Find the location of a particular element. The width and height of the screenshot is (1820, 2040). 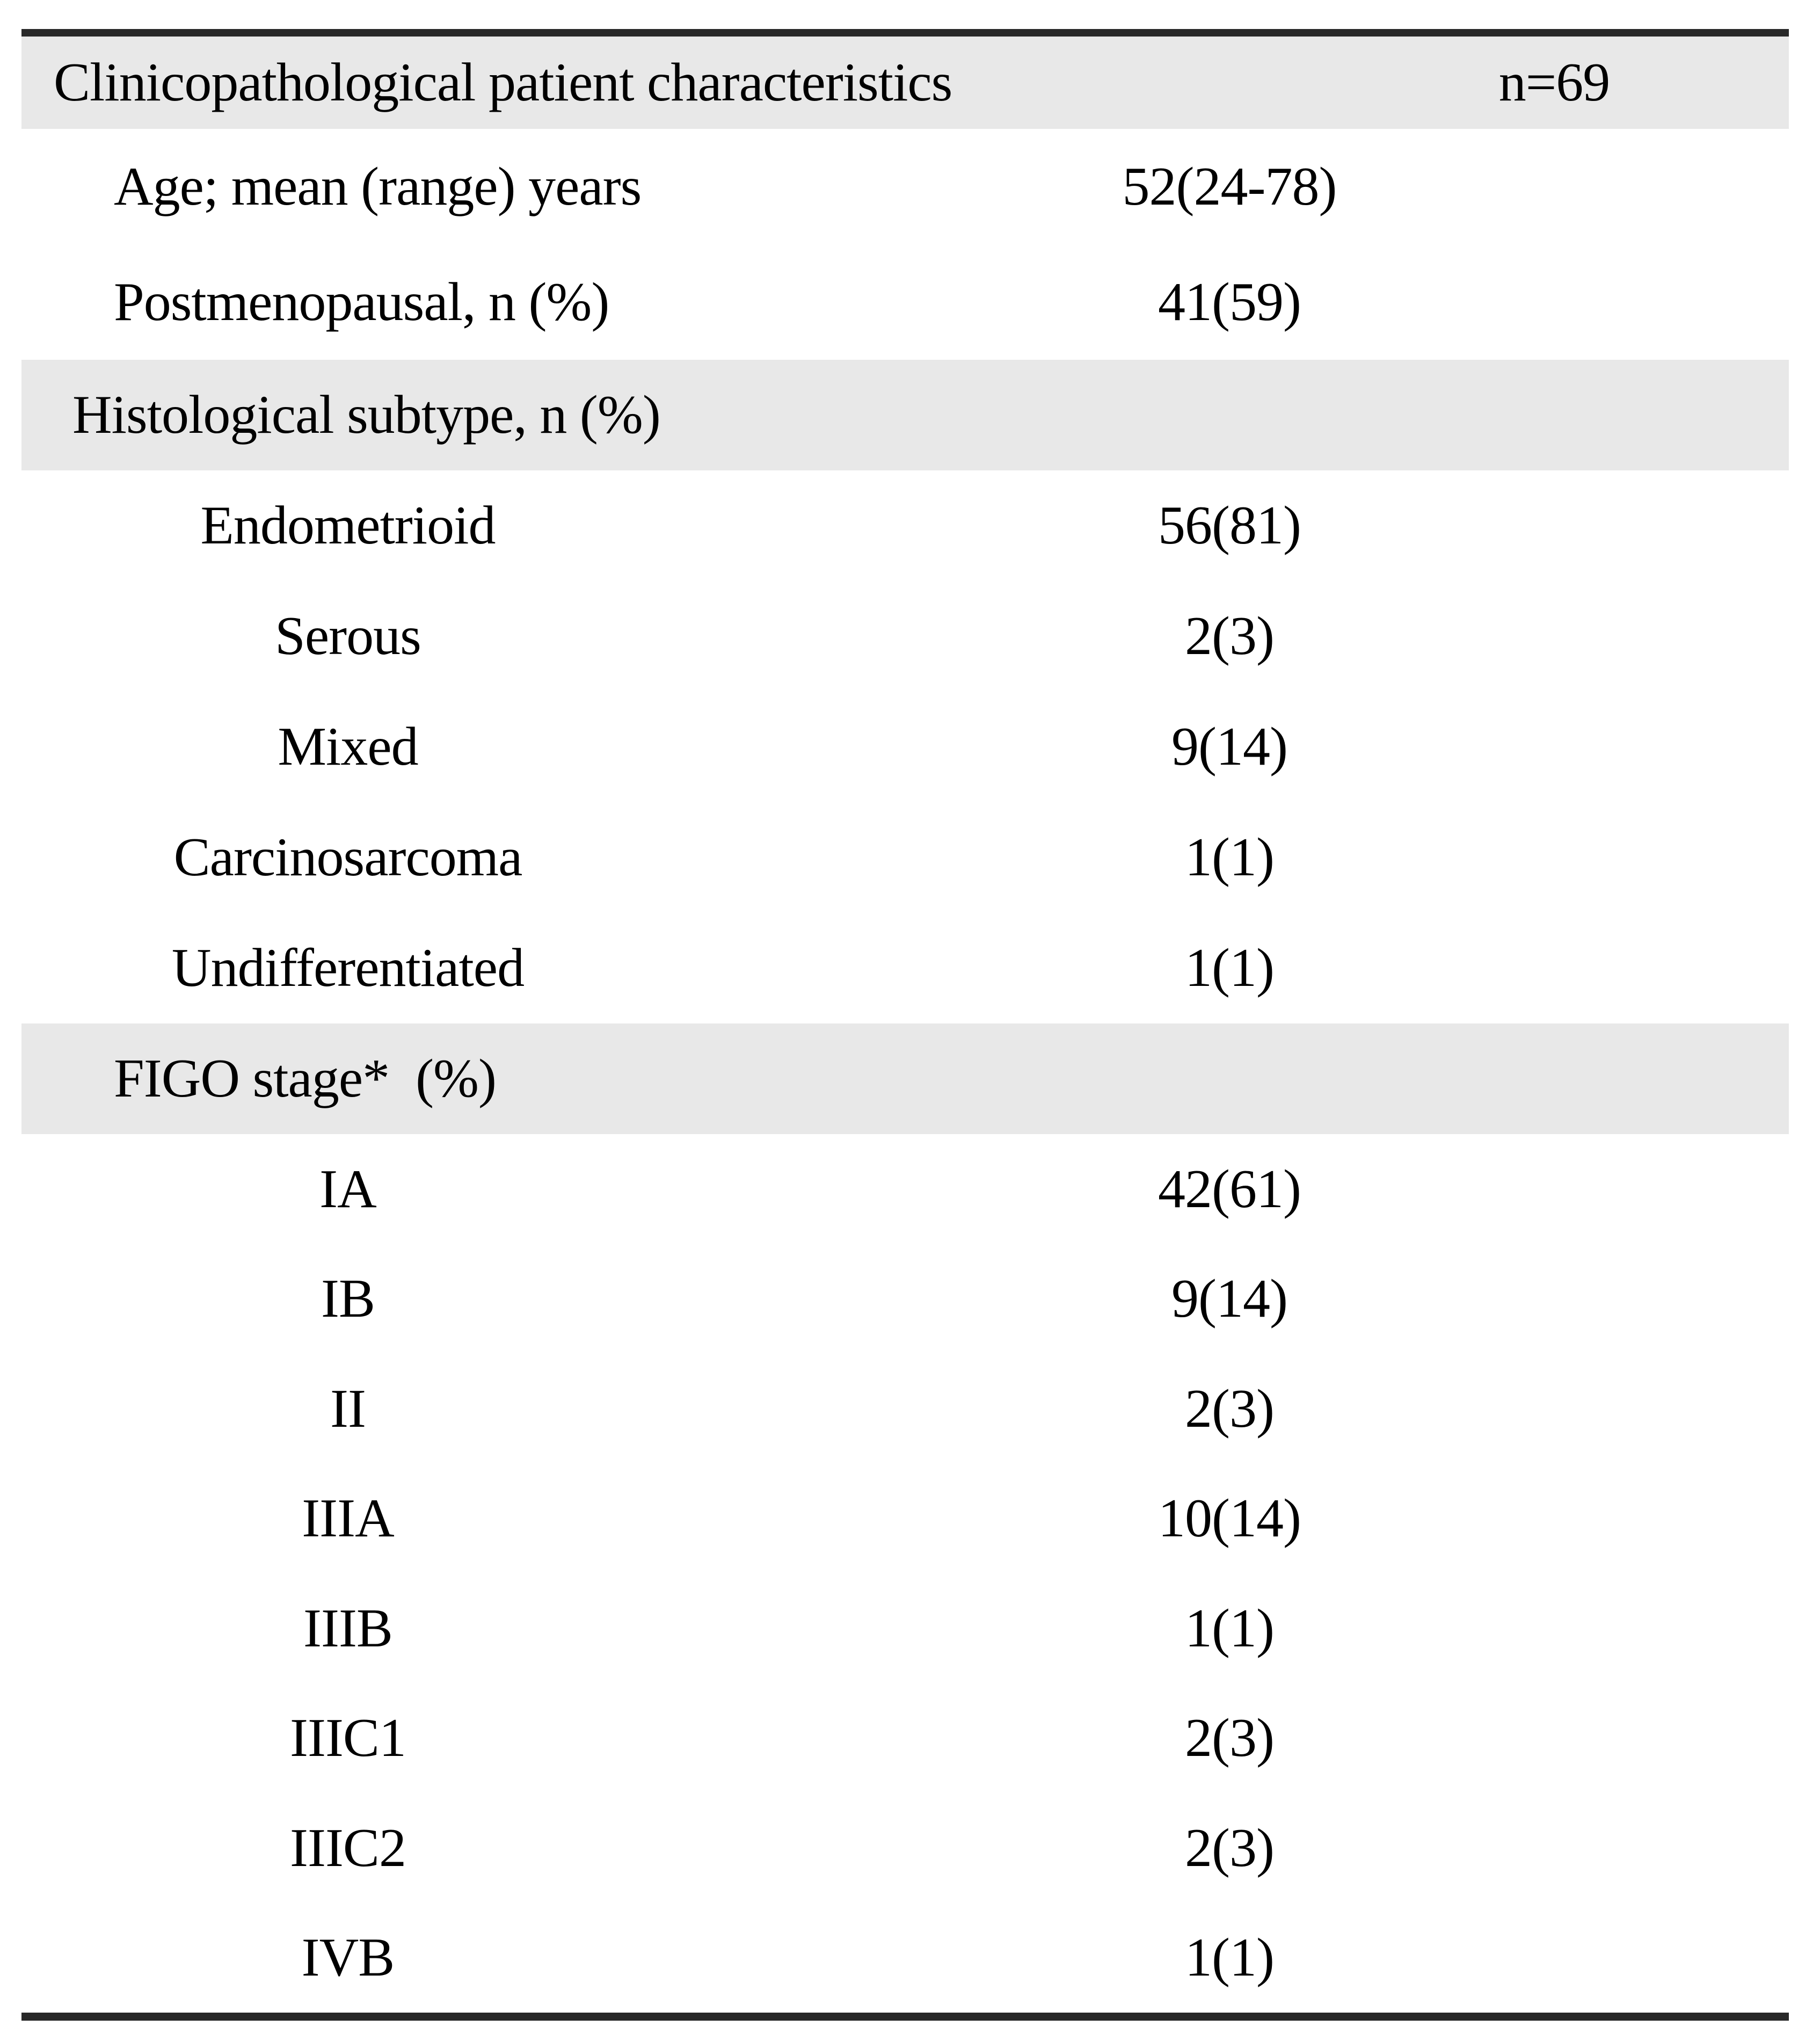

table-row: IB 9(14) is located at coordinates (905, 1299).